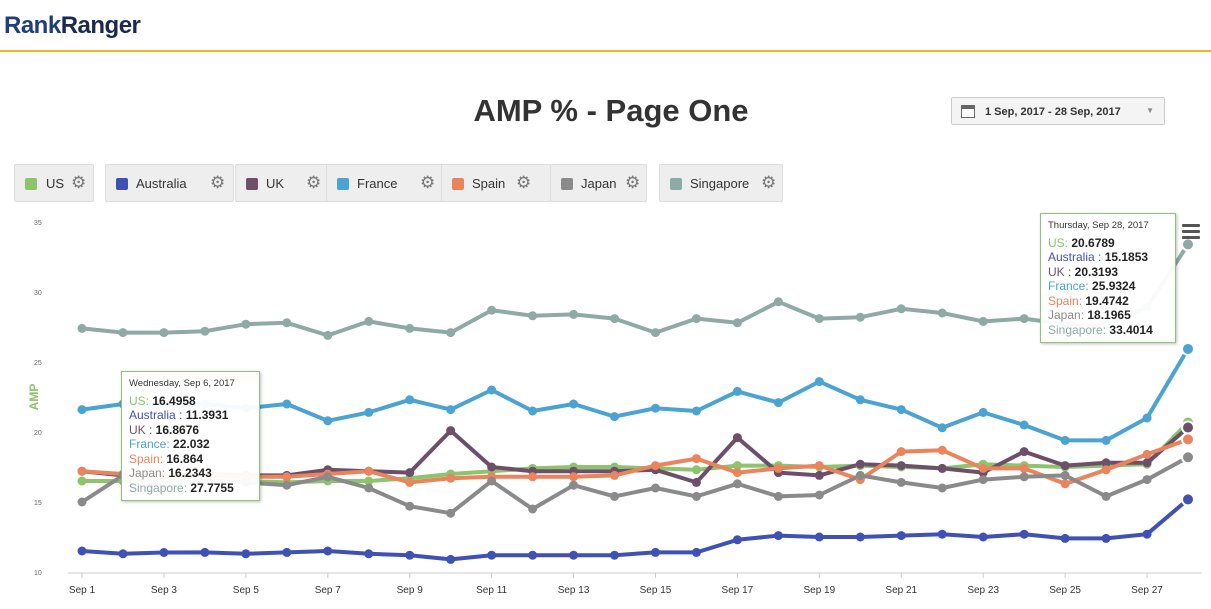  I want to click on tooltip-date: Wednesday, Sep 6, 2017, so click(182, 383).